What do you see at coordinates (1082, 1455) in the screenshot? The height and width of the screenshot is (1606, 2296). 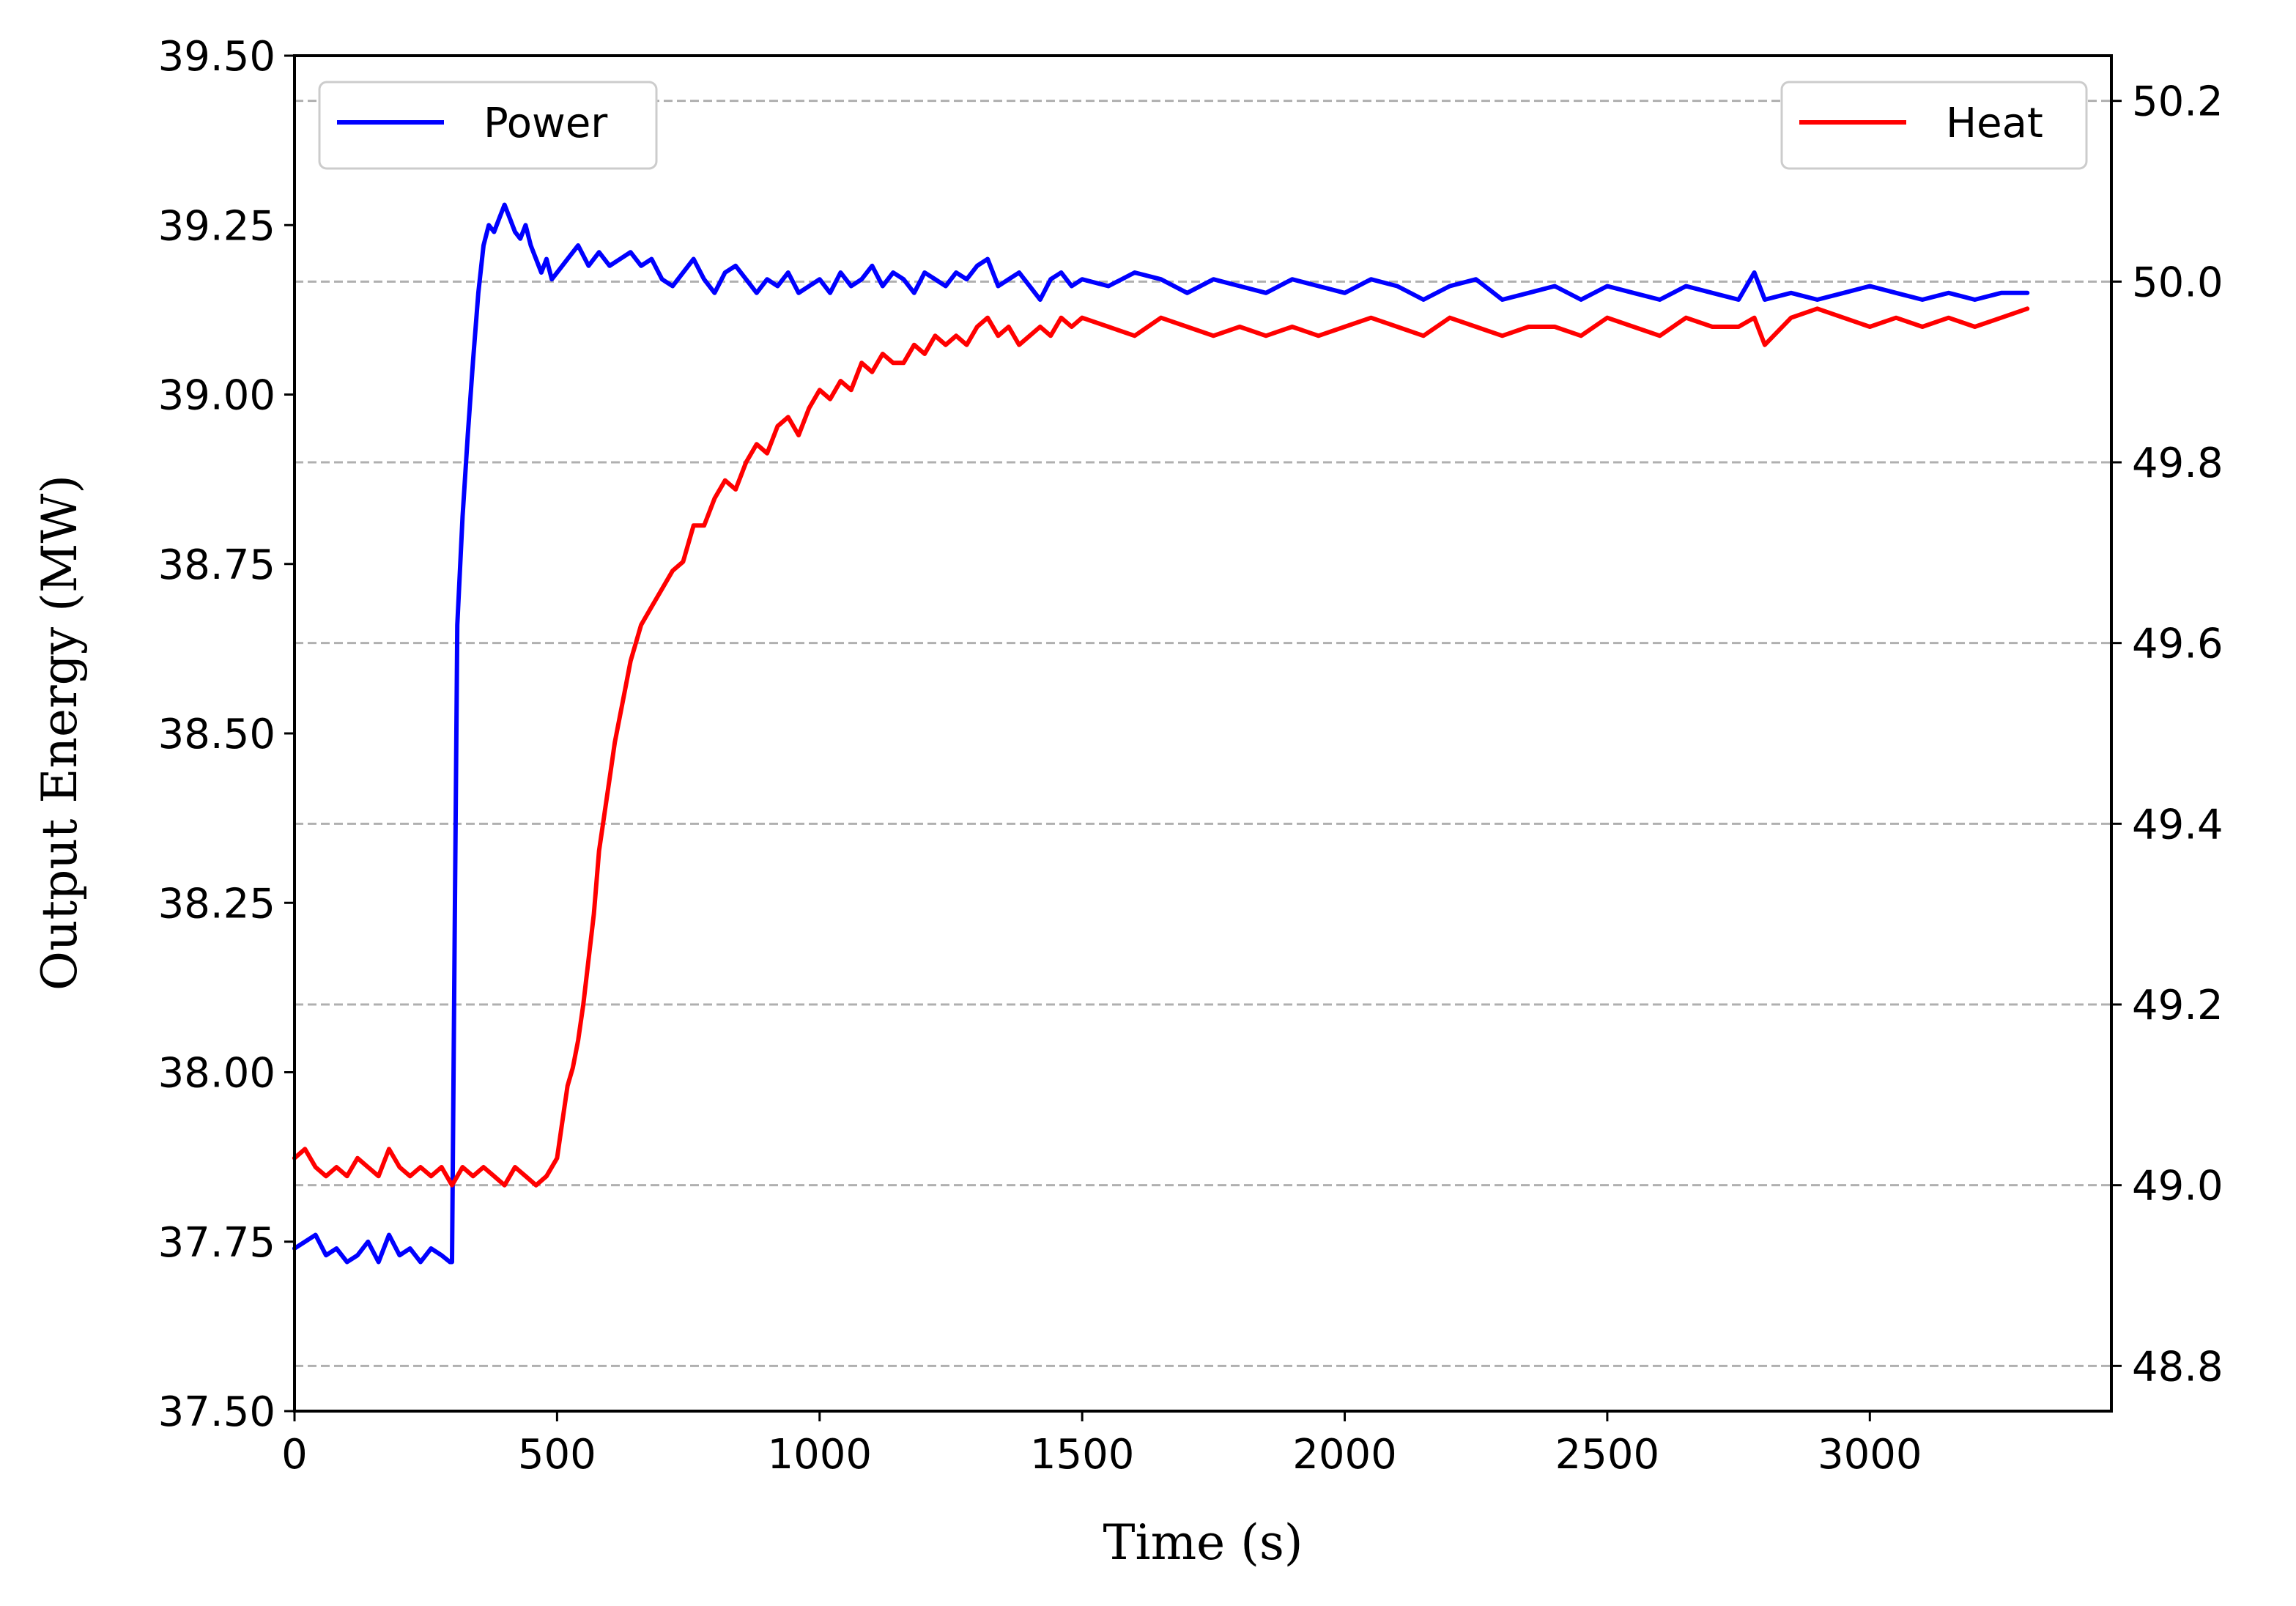 I see `x-tick-label: 1500` at bounding box center [1082, 1455].